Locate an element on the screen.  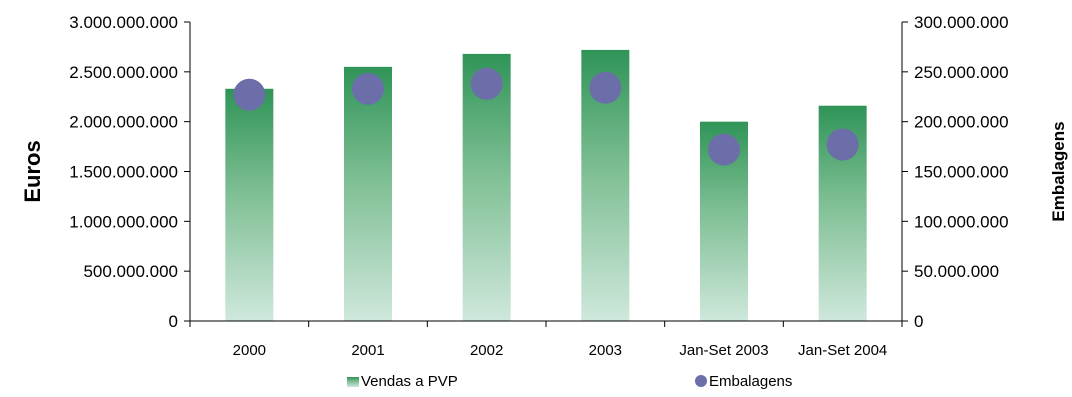
dot-2003 is located at coordinates (605, 87).